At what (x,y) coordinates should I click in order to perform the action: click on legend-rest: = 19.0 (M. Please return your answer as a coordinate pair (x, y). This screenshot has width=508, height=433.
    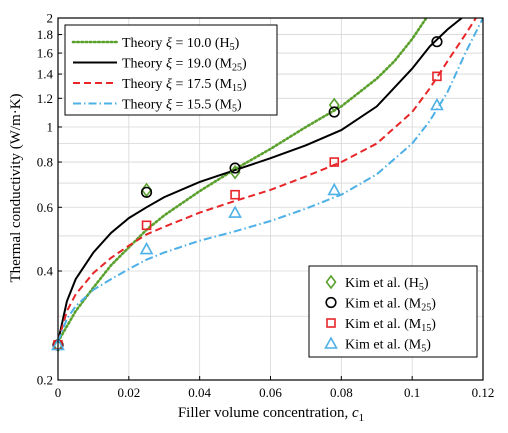
    Looking at the image, I should click on (202, 64).